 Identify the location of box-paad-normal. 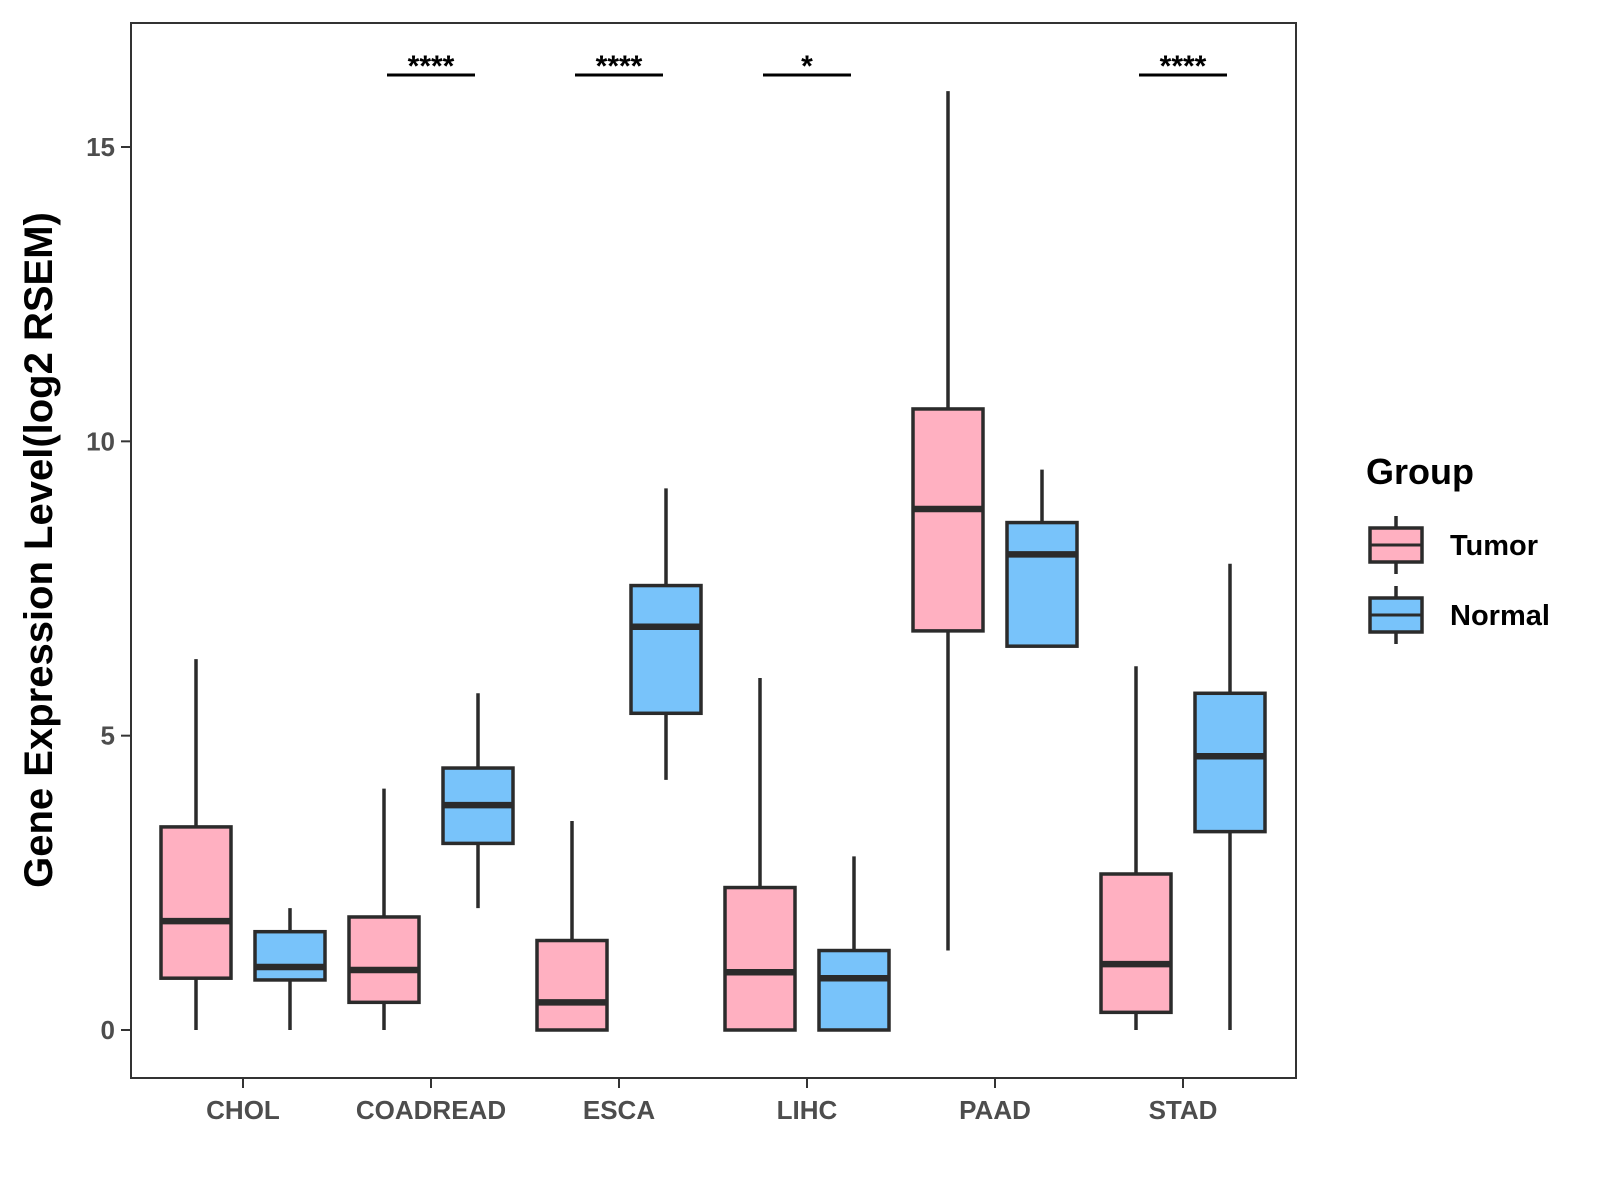
(1042, 558).